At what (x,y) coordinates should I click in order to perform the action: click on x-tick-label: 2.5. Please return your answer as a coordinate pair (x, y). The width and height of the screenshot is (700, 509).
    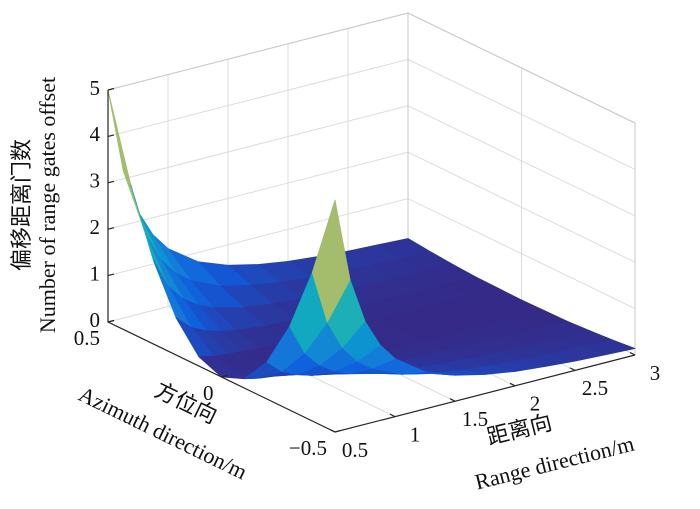
    Looking at the image, I should click on (595, 388).